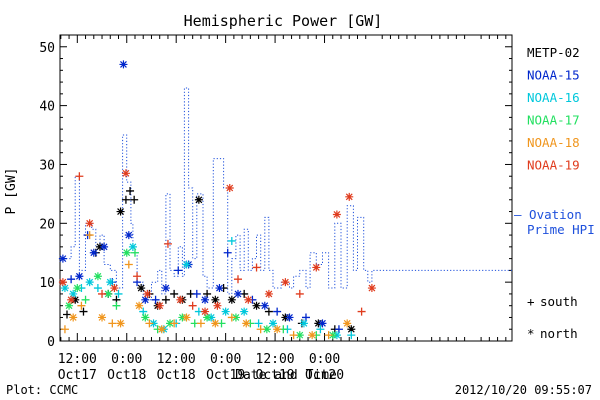 The height and width of the screenshot is (400, 600). I want to click on x-tick-label-time: 12:00, so click(275, 359).